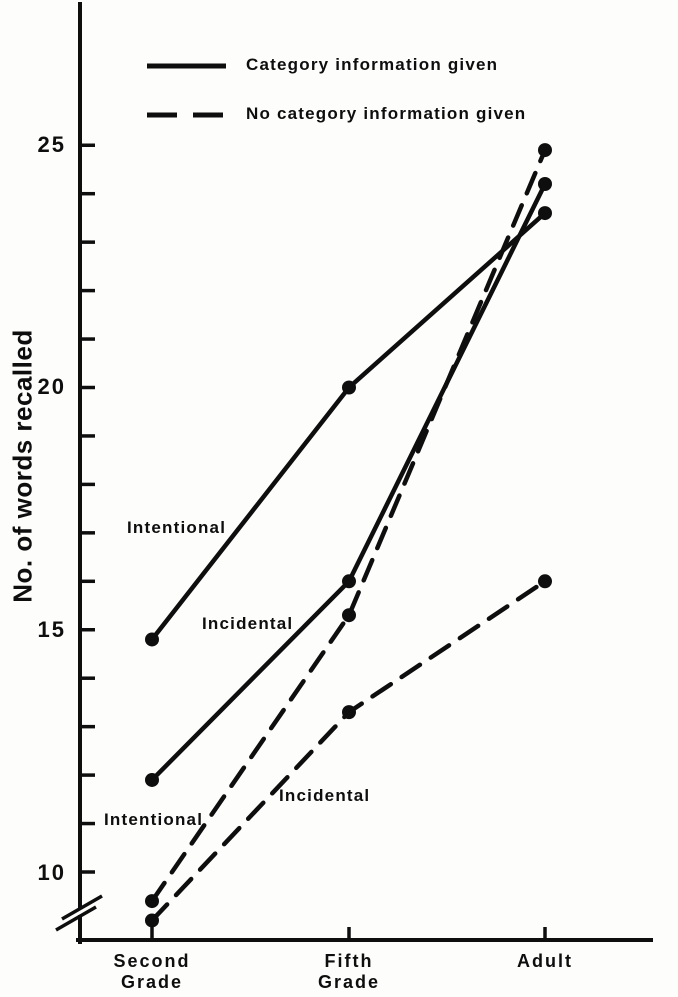  Describe the element at coordinates (51, 872) in the screenshot. I see `y-tick-label-10: 10` at that location.